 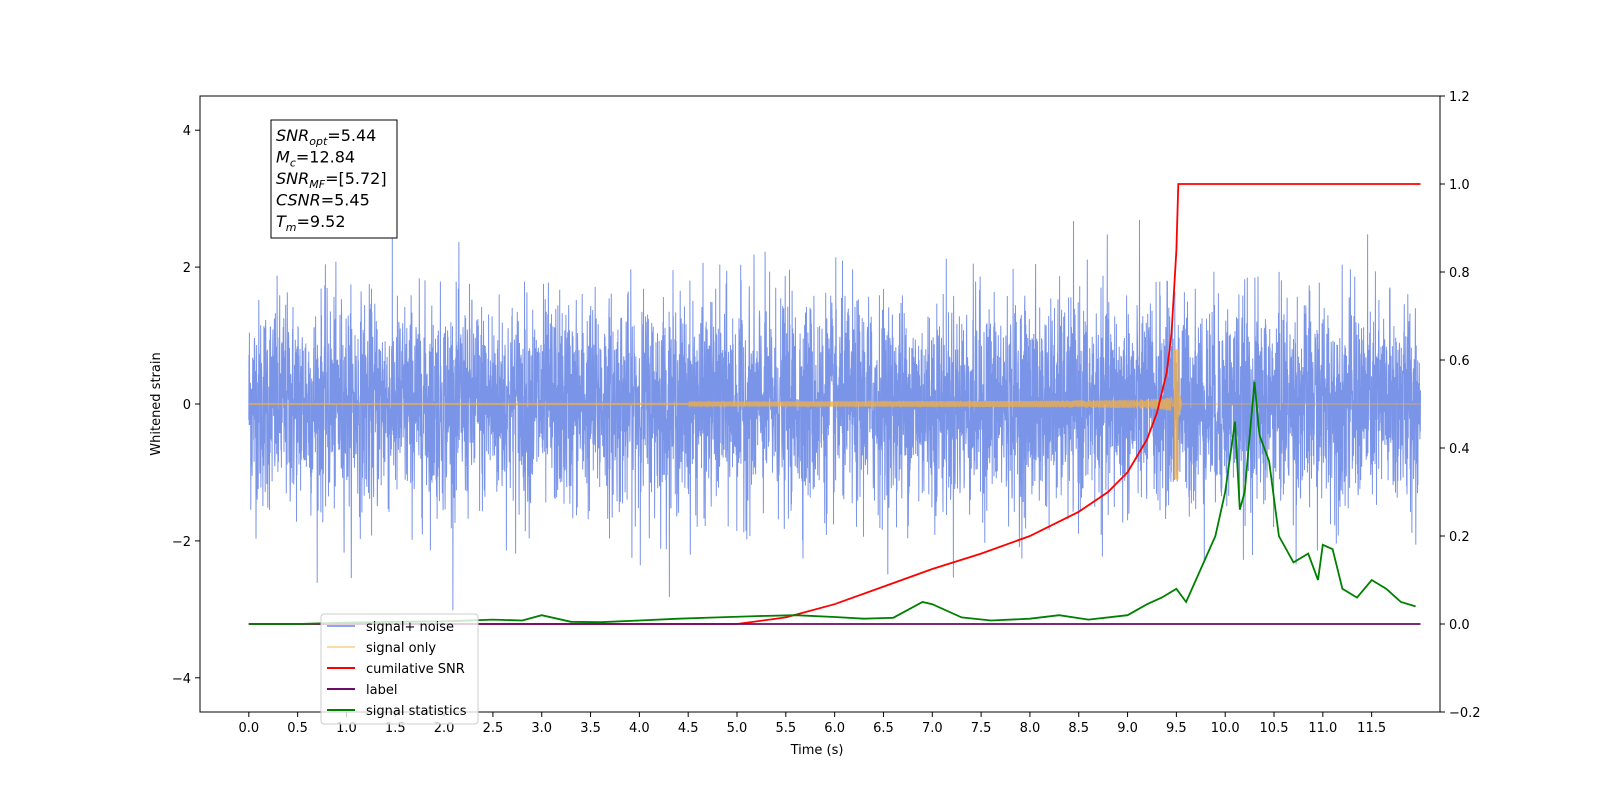 I want to click on y2-tick-label: 0.8, so click(x=1459, y=273).